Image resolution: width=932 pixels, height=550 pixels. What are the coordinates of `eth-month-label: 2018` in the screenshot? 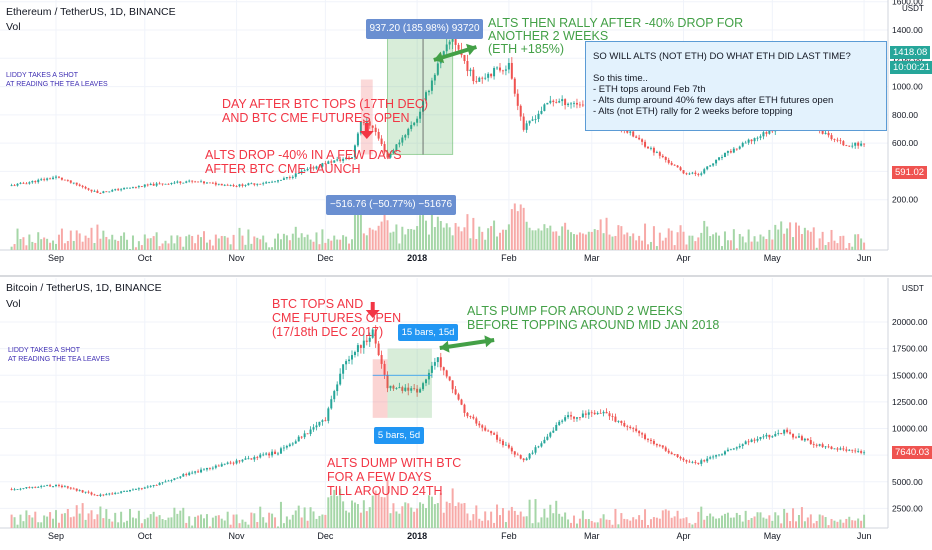 It's located at (417, 258).